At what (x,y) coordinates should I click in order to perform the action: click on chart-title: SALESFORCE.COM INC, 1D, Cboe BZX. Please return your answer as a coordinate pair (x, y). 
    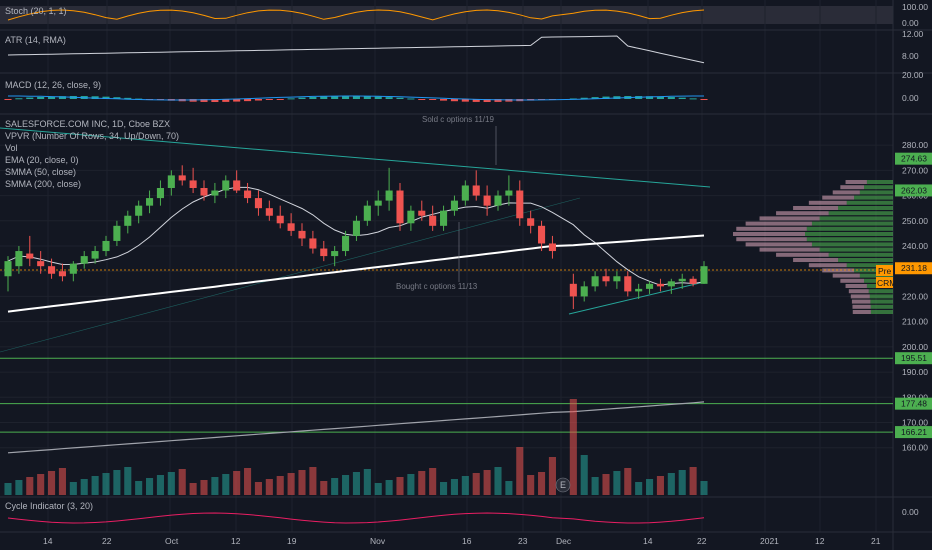
    Looking at the image, I should click on (87, 124).